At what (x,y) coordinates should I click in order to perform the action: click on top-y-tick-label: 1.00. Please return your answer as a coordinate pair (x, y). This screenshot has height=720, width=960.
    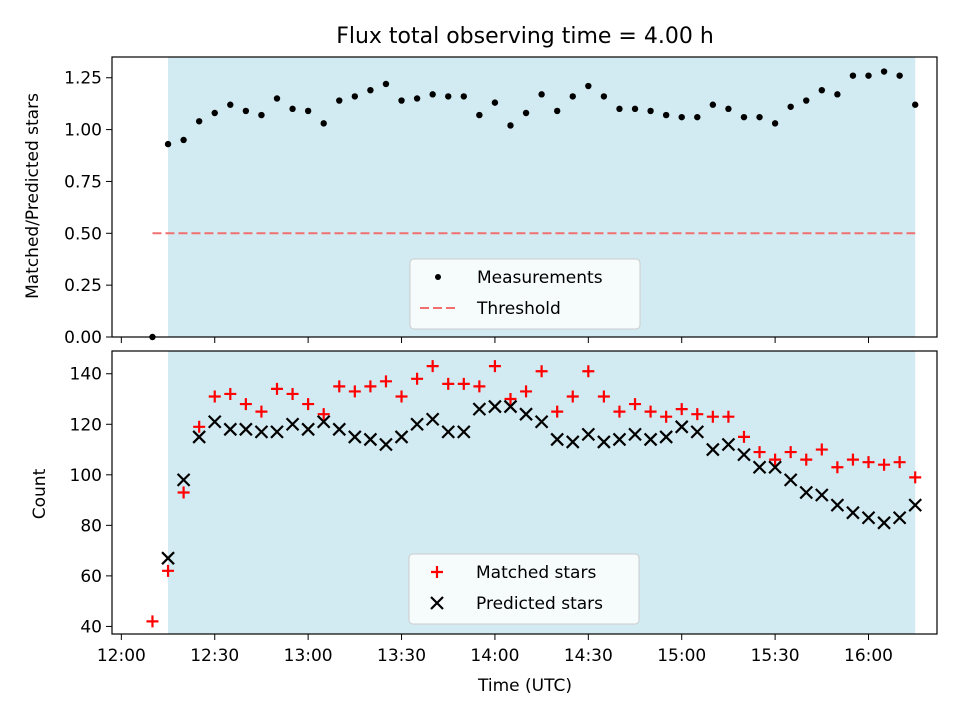
    Looking at the image, I should click on (83, 131).